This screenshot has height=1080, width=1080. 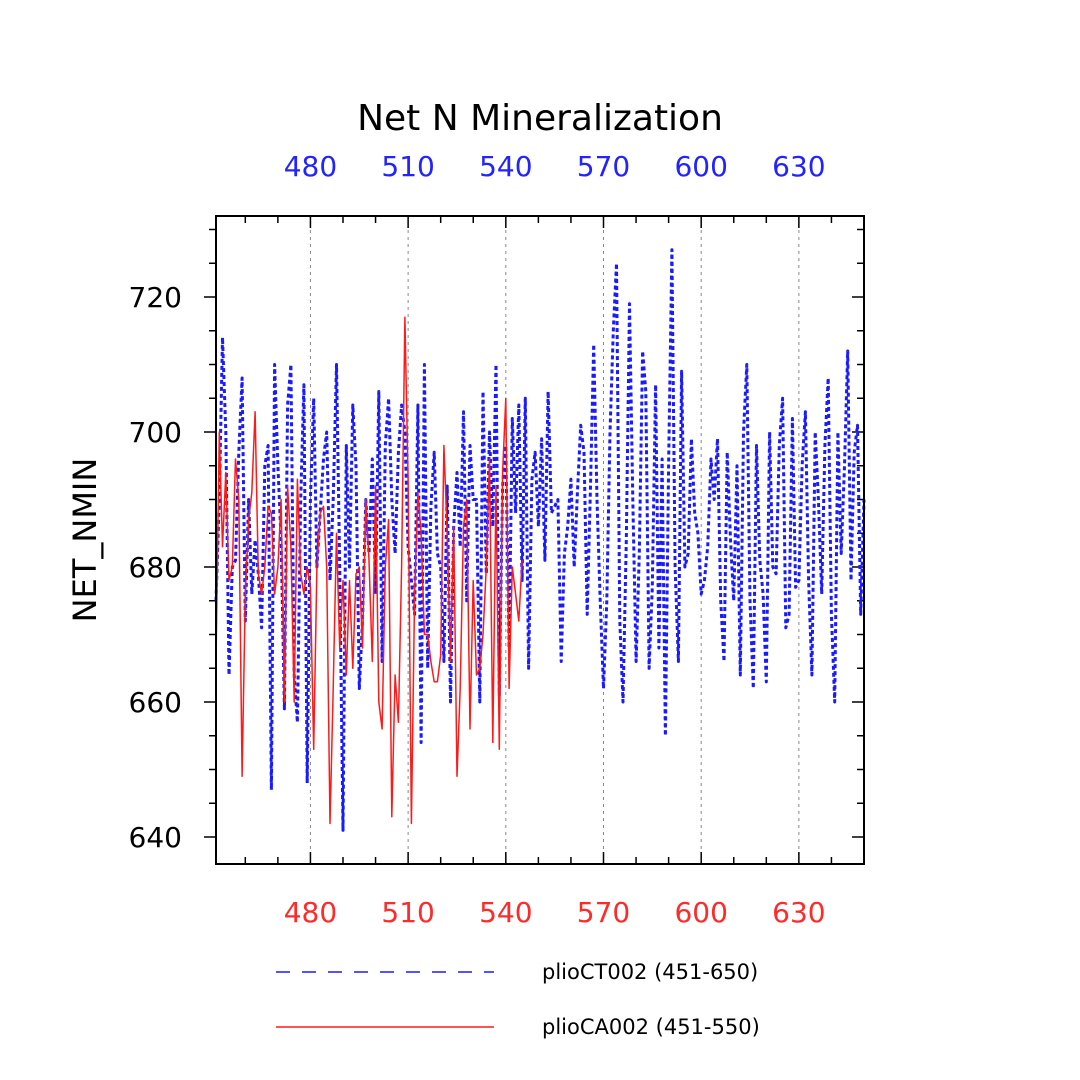 What do you see at coordinates (310, 166) in the screenshot?
I see `x-tick-label-top-480: 480` at bounding box center [310, 166].